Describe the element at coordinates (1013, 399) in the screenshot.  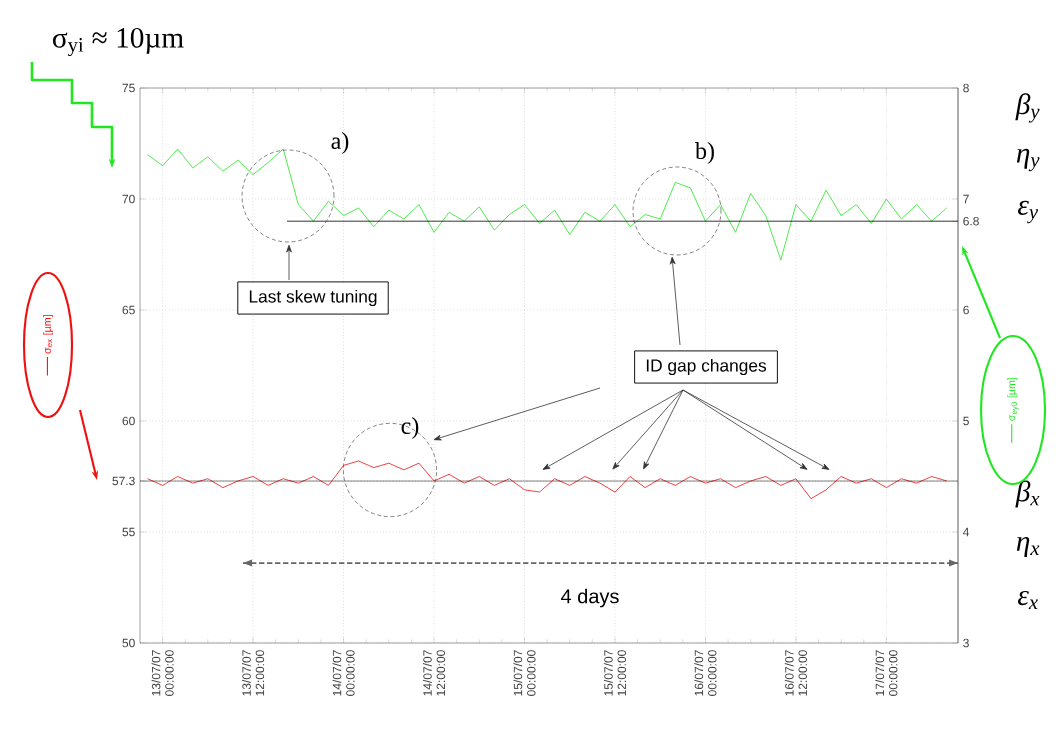
I see `text: σ$_{ey0}$ [µm]` at that location.